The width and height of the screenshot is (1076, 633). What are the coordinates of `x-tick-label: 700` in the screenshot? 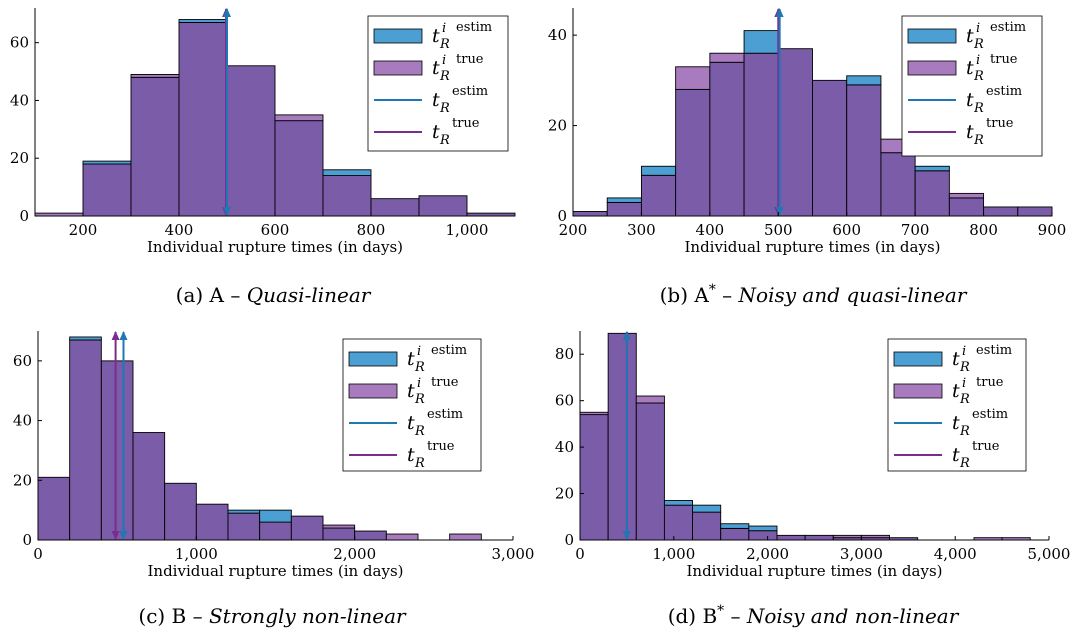 It's located at (915, 230).